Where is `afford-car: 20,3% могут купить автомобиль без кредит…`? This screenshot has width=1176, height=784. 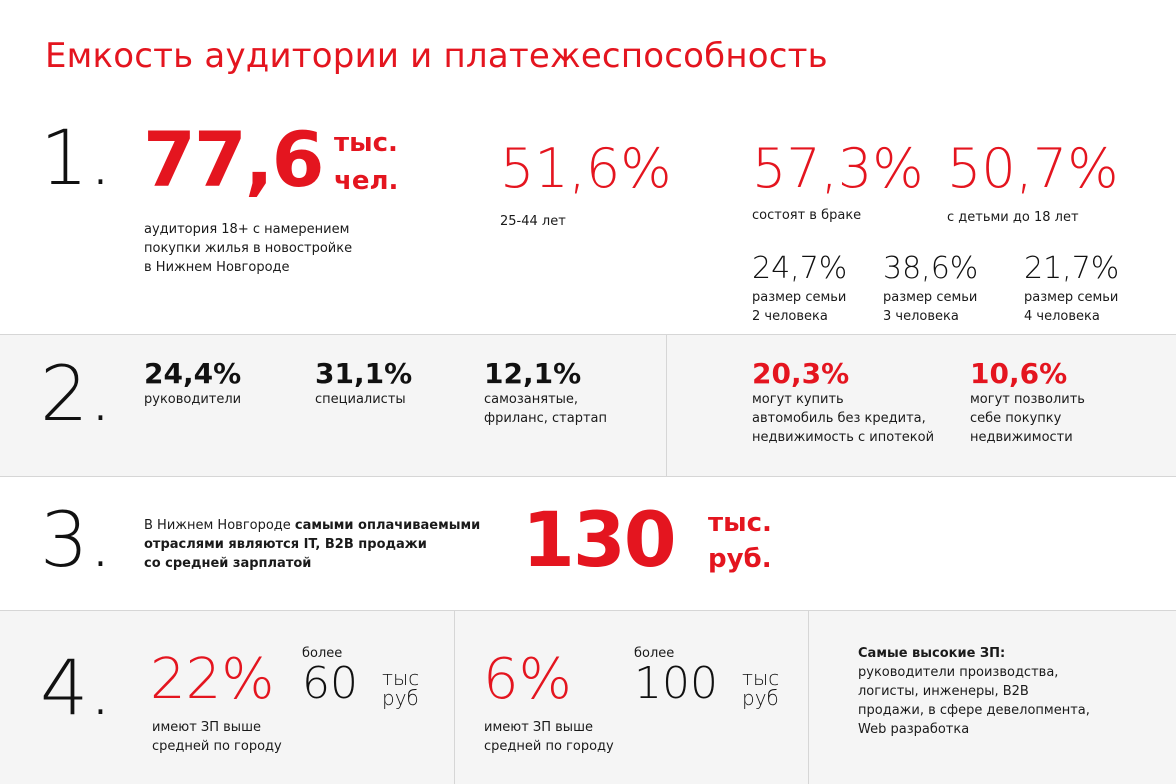 afford-car: 20,3% могут купить автомобиль без кредит… is located at coordinates (843, 401).